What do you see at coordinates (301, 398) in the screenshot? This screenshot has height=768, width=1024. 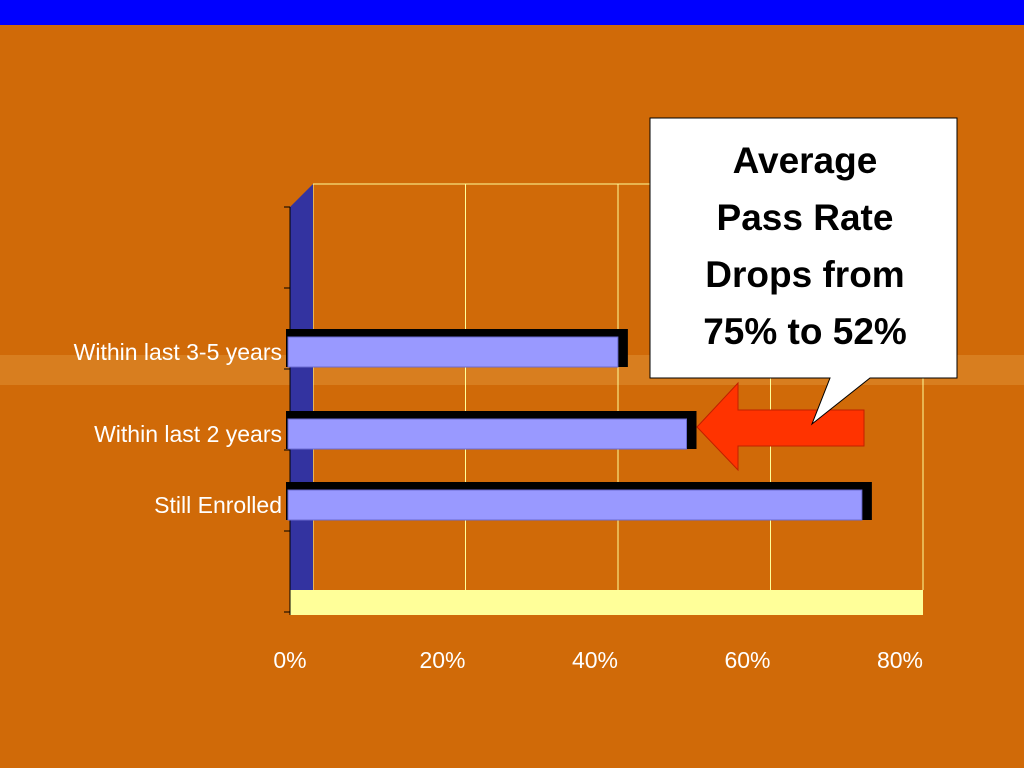 I see `side-wall` at bounding box center [301, 398].